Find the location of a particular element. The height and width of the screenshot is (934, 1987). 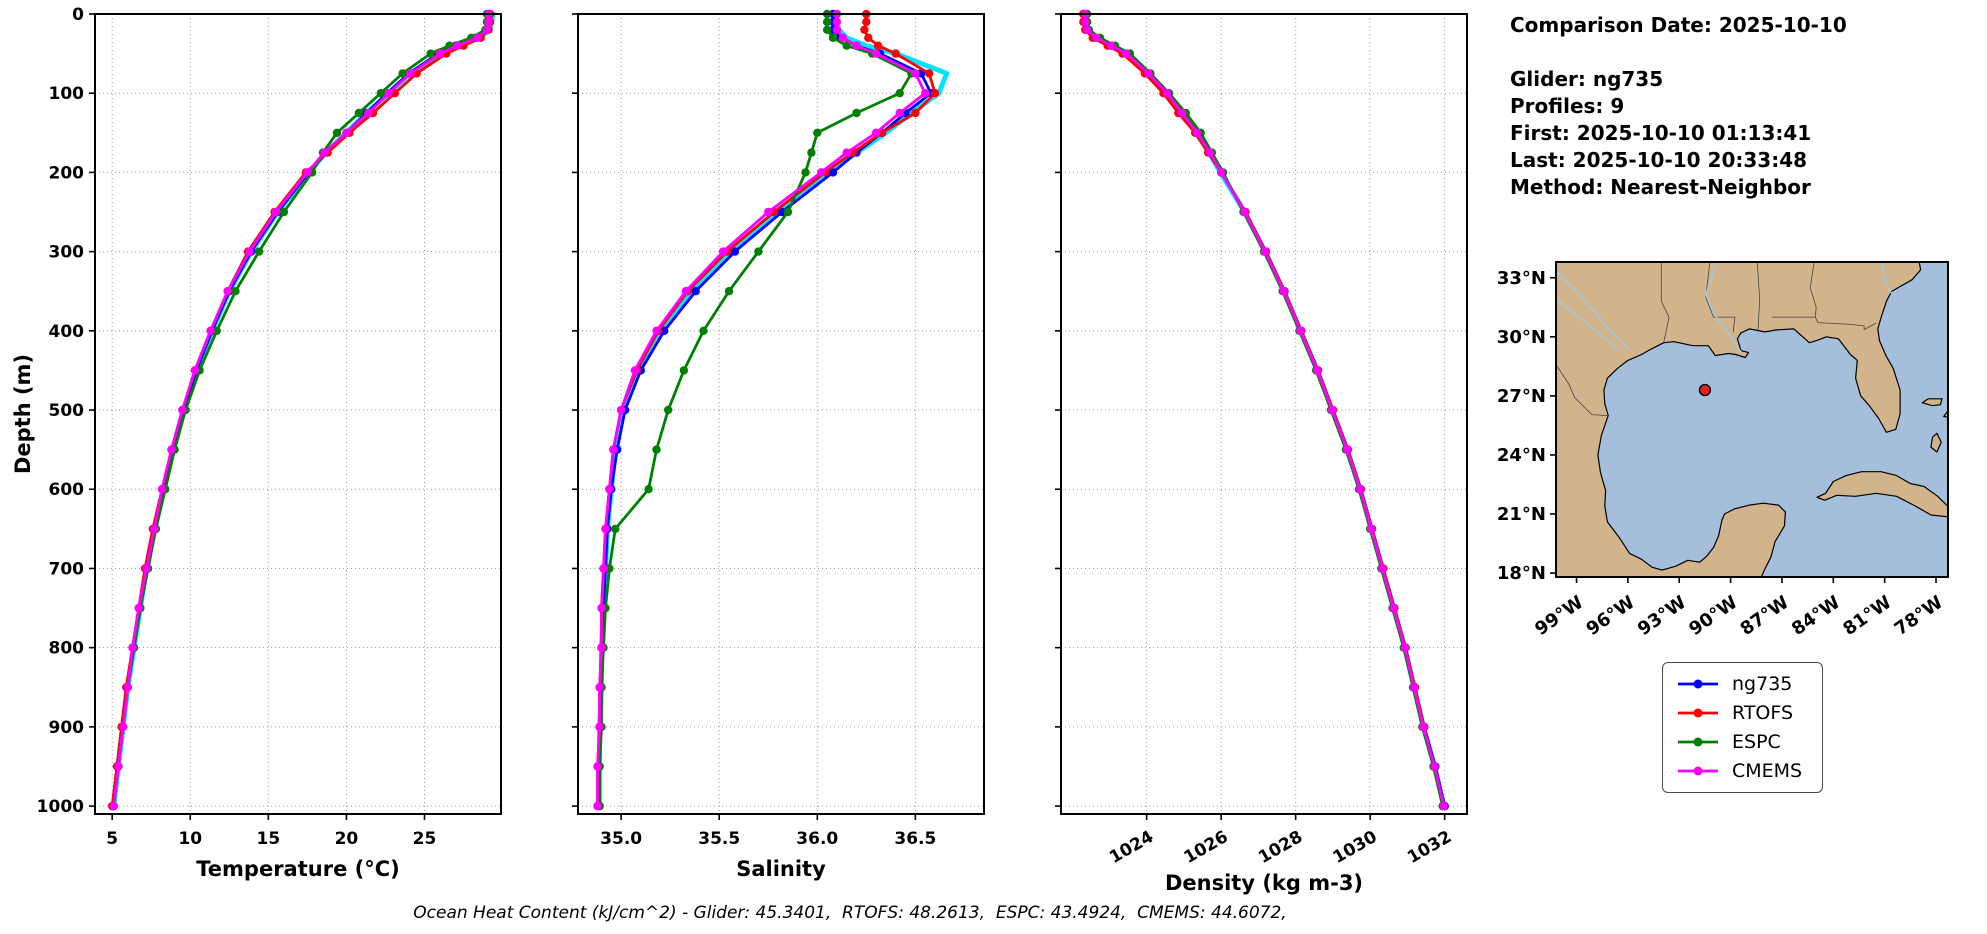

svg-text: 400 is located at coordinates (67, 332).